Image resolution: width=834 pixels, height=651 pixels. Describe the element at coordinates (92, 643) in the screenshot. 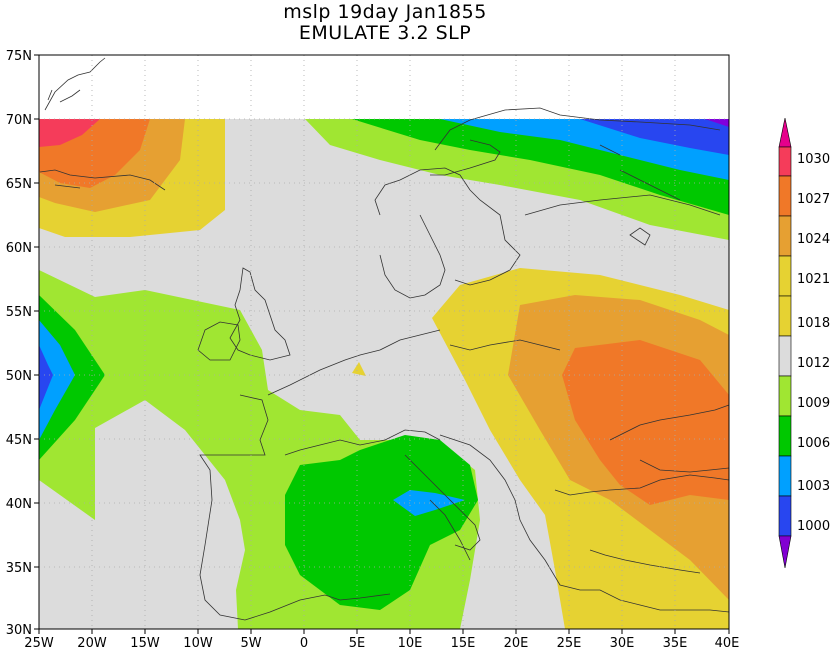

I see `x-tick-label: 20W` at that location.